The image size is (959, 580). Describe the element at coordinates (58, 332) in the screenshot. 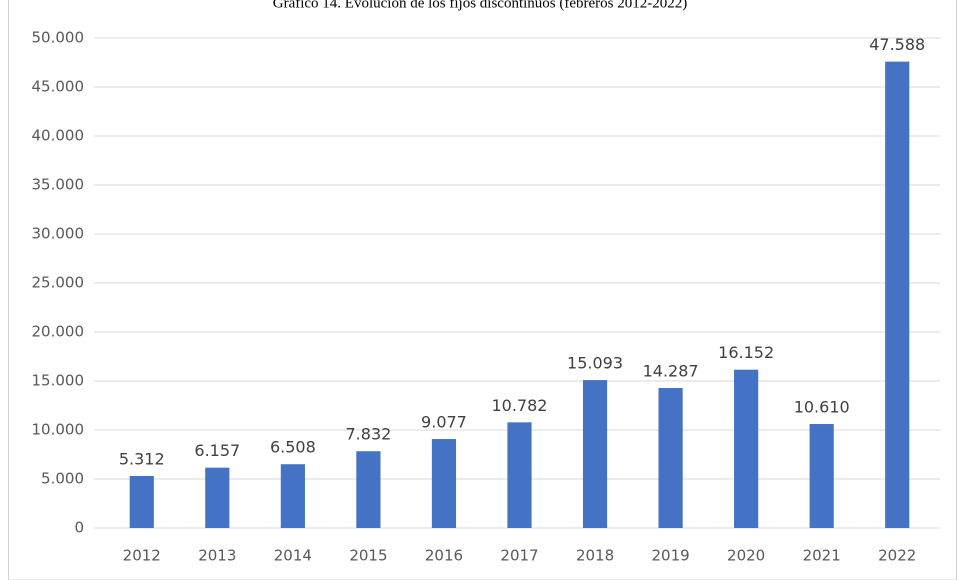

I see `y-tick-label: 20.000` at that location.